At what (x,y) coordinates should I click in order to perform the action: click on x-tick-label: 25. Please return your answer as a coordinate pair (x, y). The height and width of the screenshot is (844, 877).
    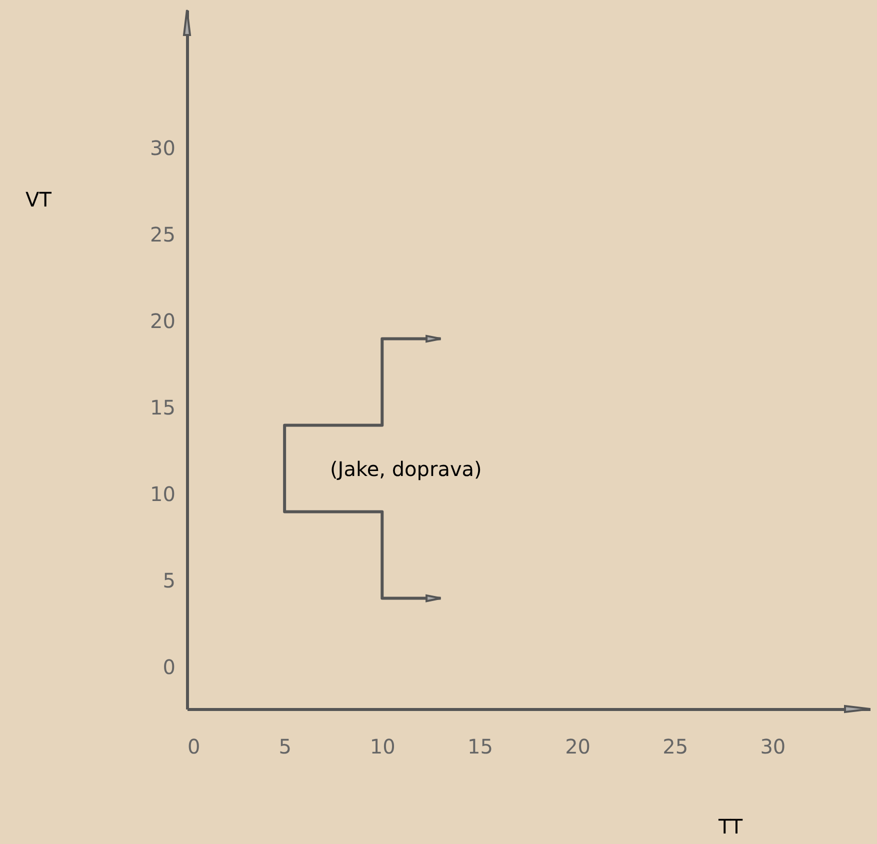
    Looking at the image, I should click on (675, 746).